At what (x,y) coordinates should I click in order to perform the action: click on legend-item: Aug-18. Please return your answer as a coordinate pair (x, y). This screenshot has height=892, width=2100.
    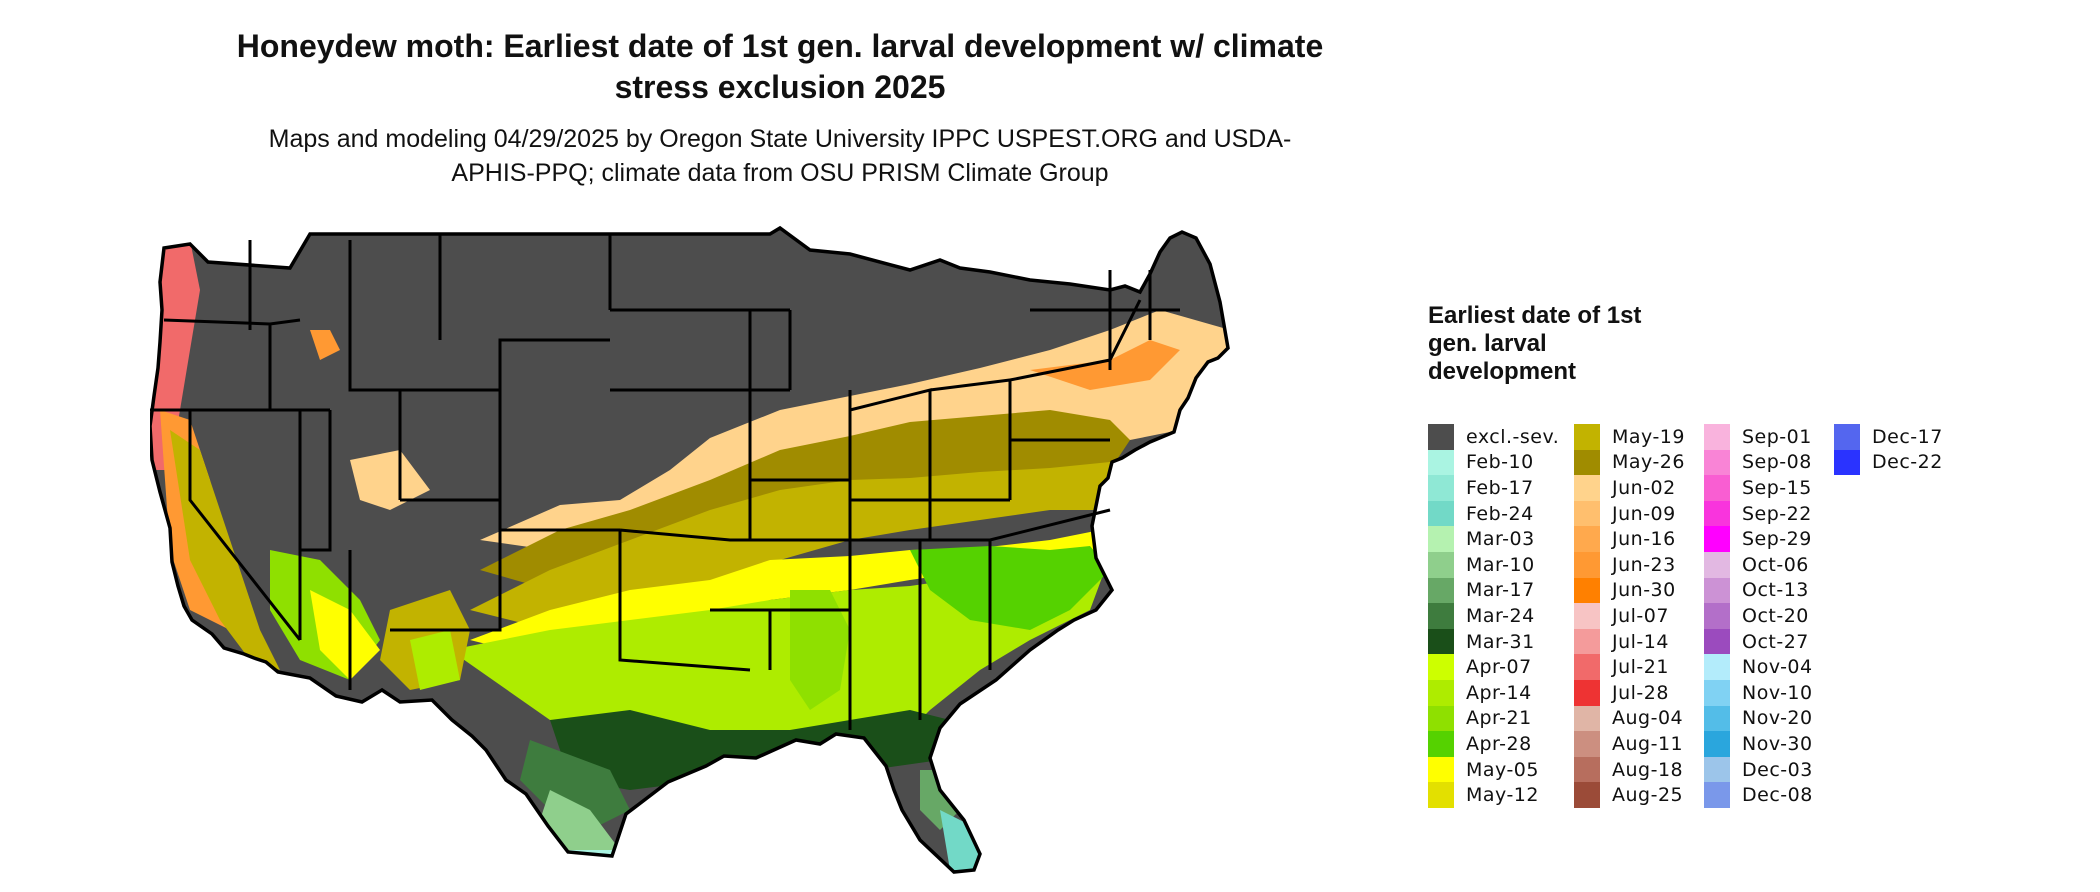
    Looking at the image, I should click on (1629, 769).